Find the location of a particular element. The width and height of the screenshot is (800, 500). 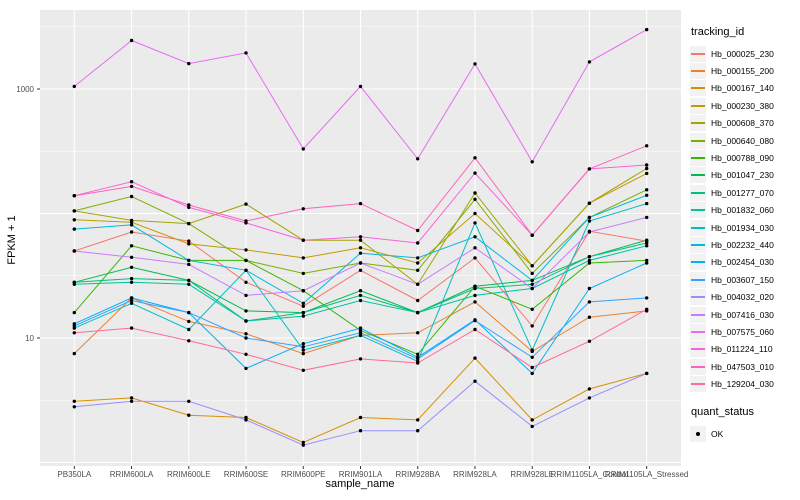

legend-item-label: Hb_000155_200 is located at coordinates (742, 71).